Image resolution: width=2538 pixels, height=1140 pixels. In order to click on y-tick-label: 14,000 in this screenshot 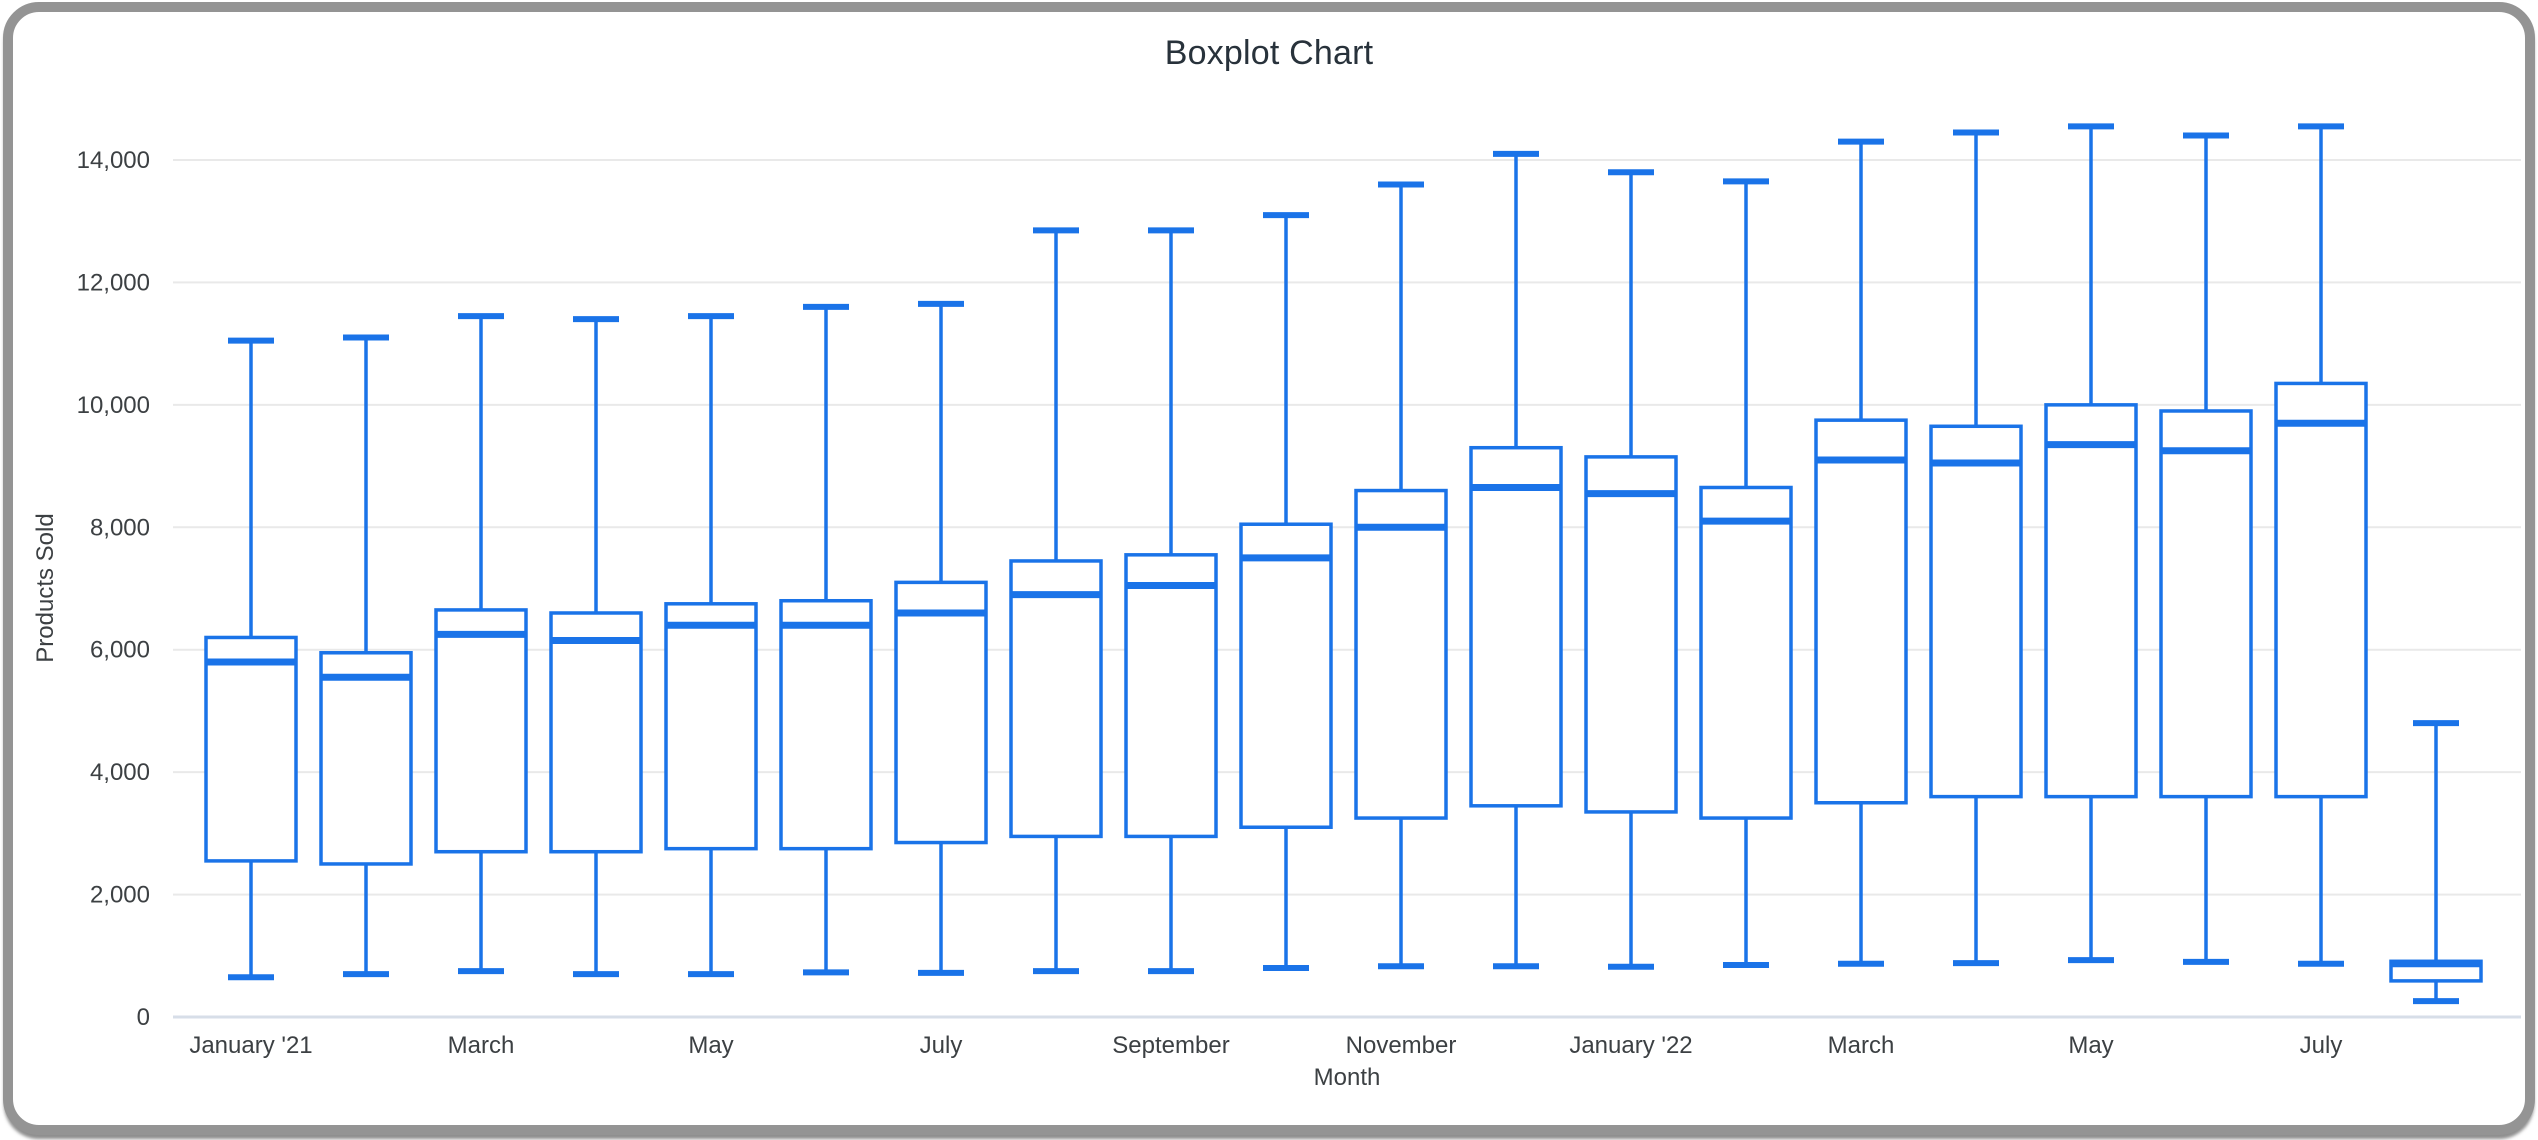, I will do `click(113, 160)`.